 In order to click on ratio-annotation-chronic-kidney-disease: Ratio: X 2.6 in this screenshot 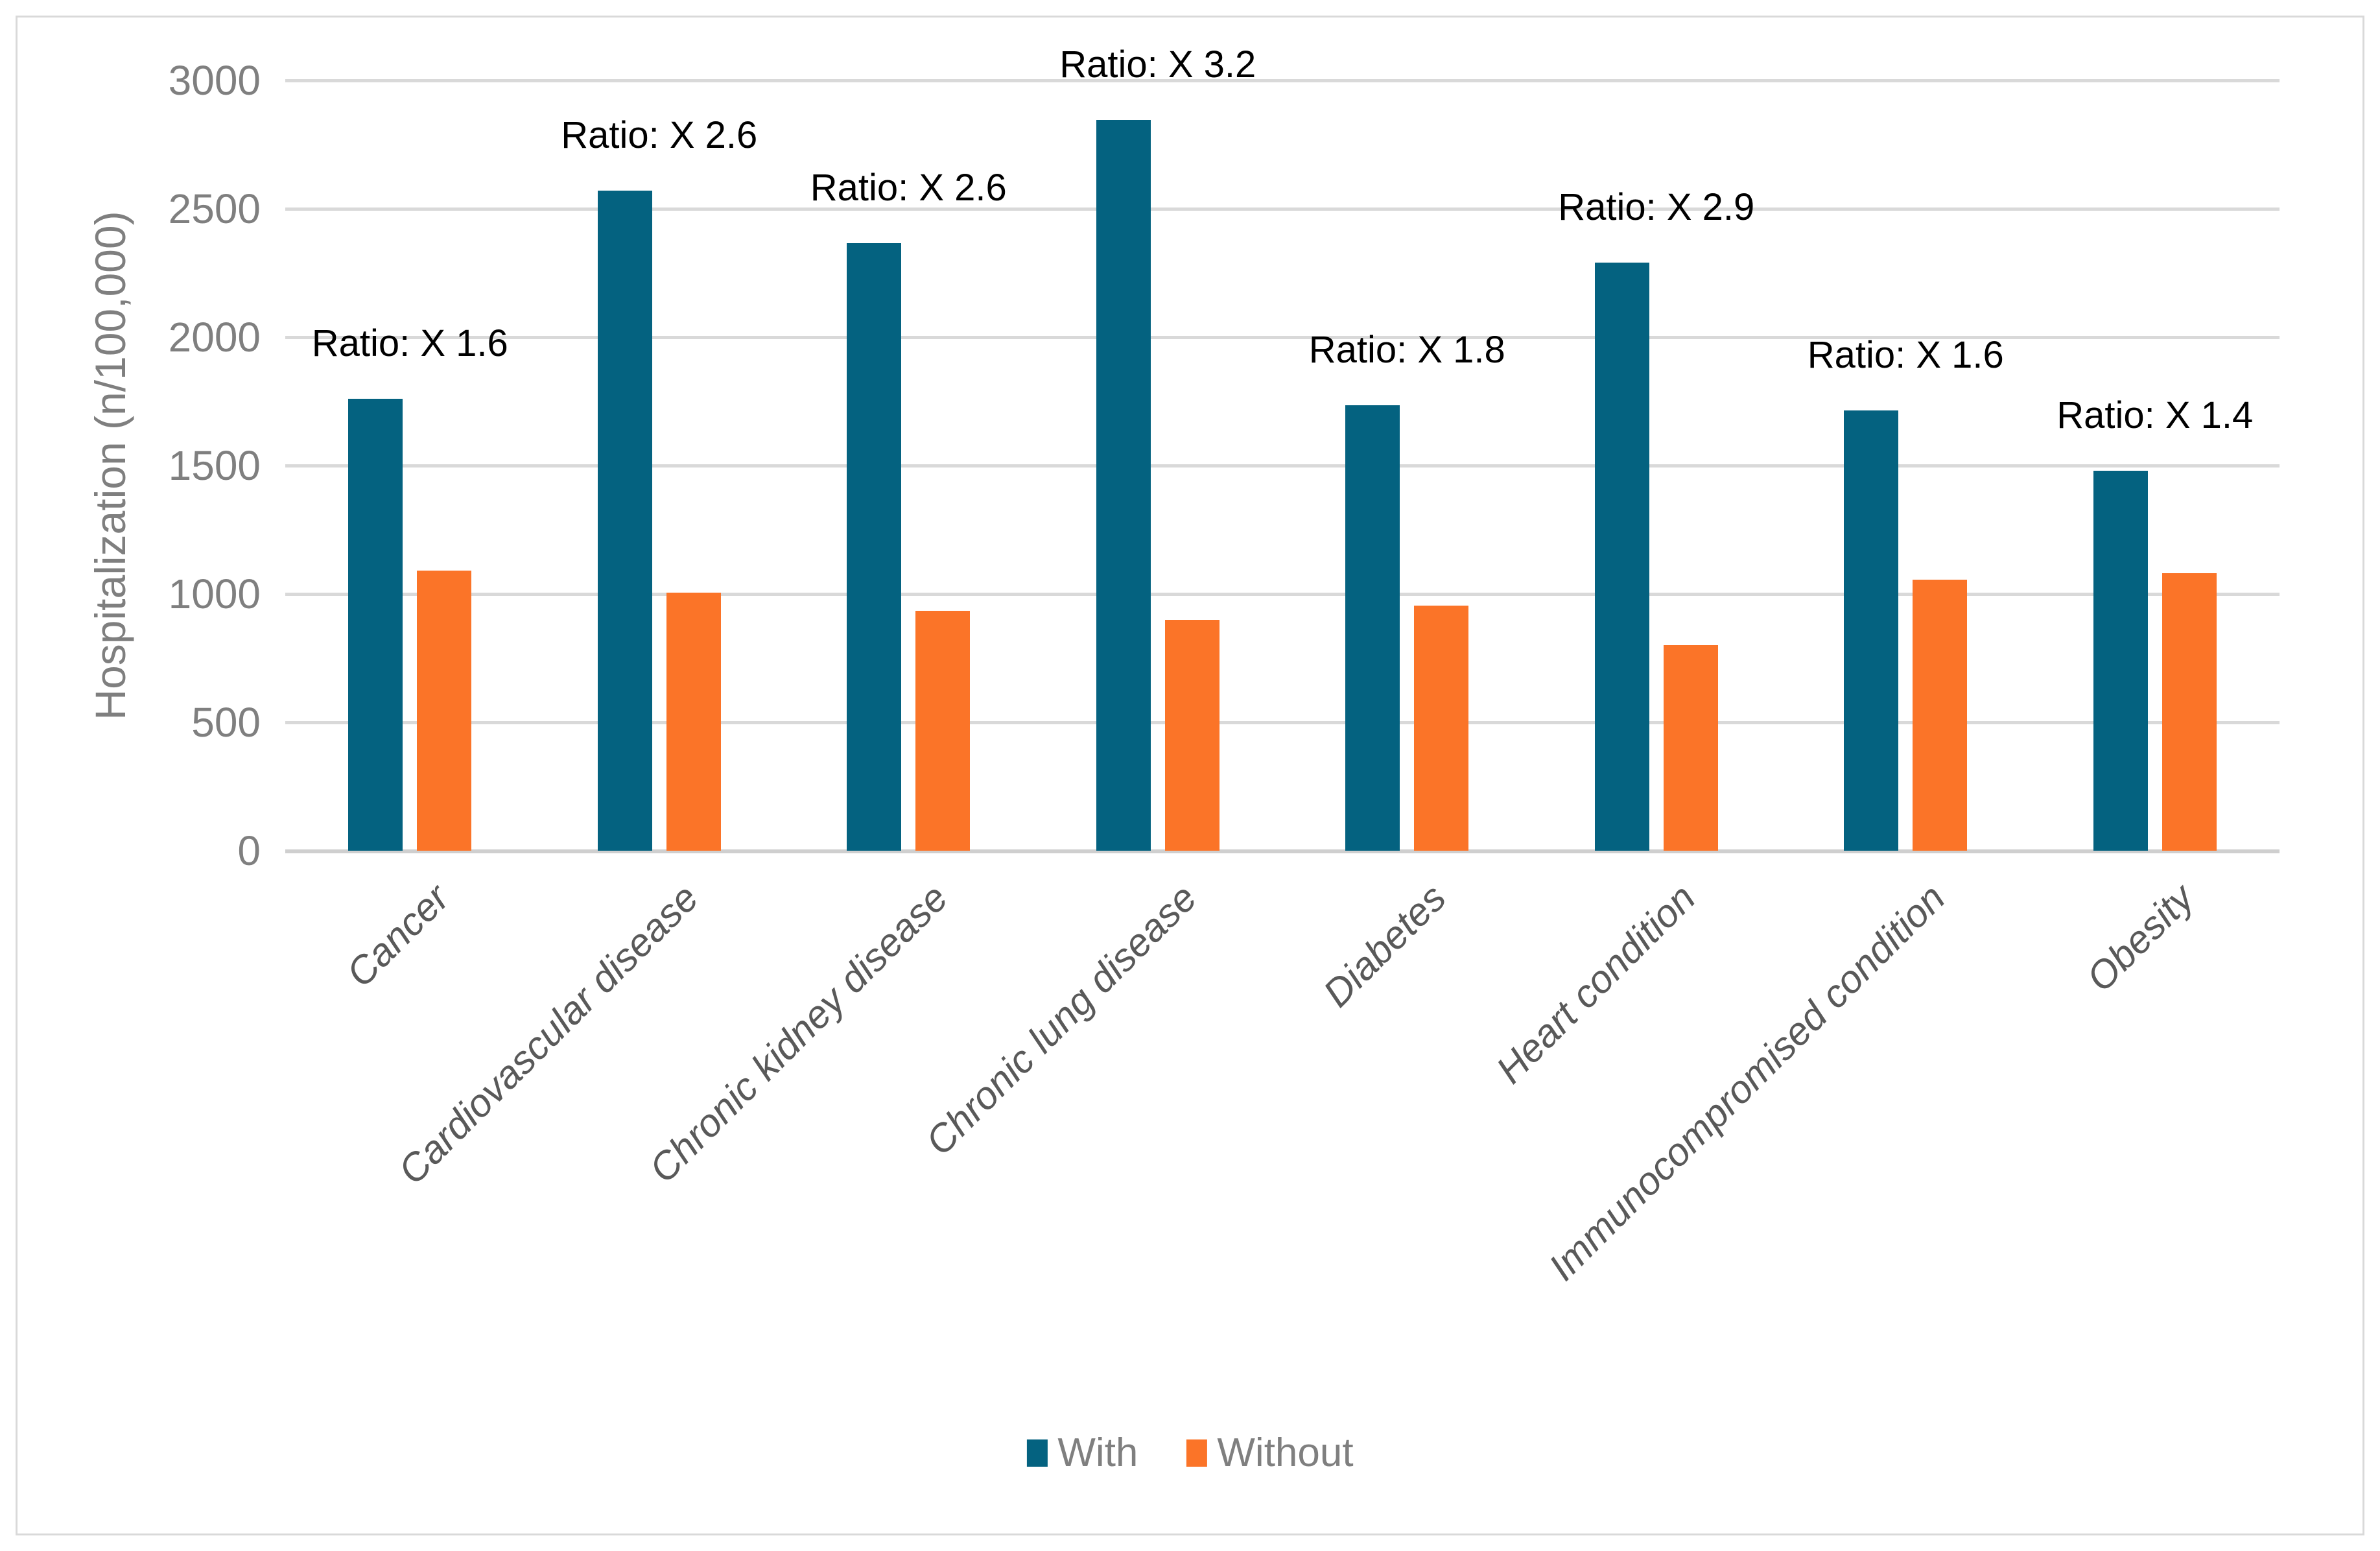, I will do `click(908, 188)`.